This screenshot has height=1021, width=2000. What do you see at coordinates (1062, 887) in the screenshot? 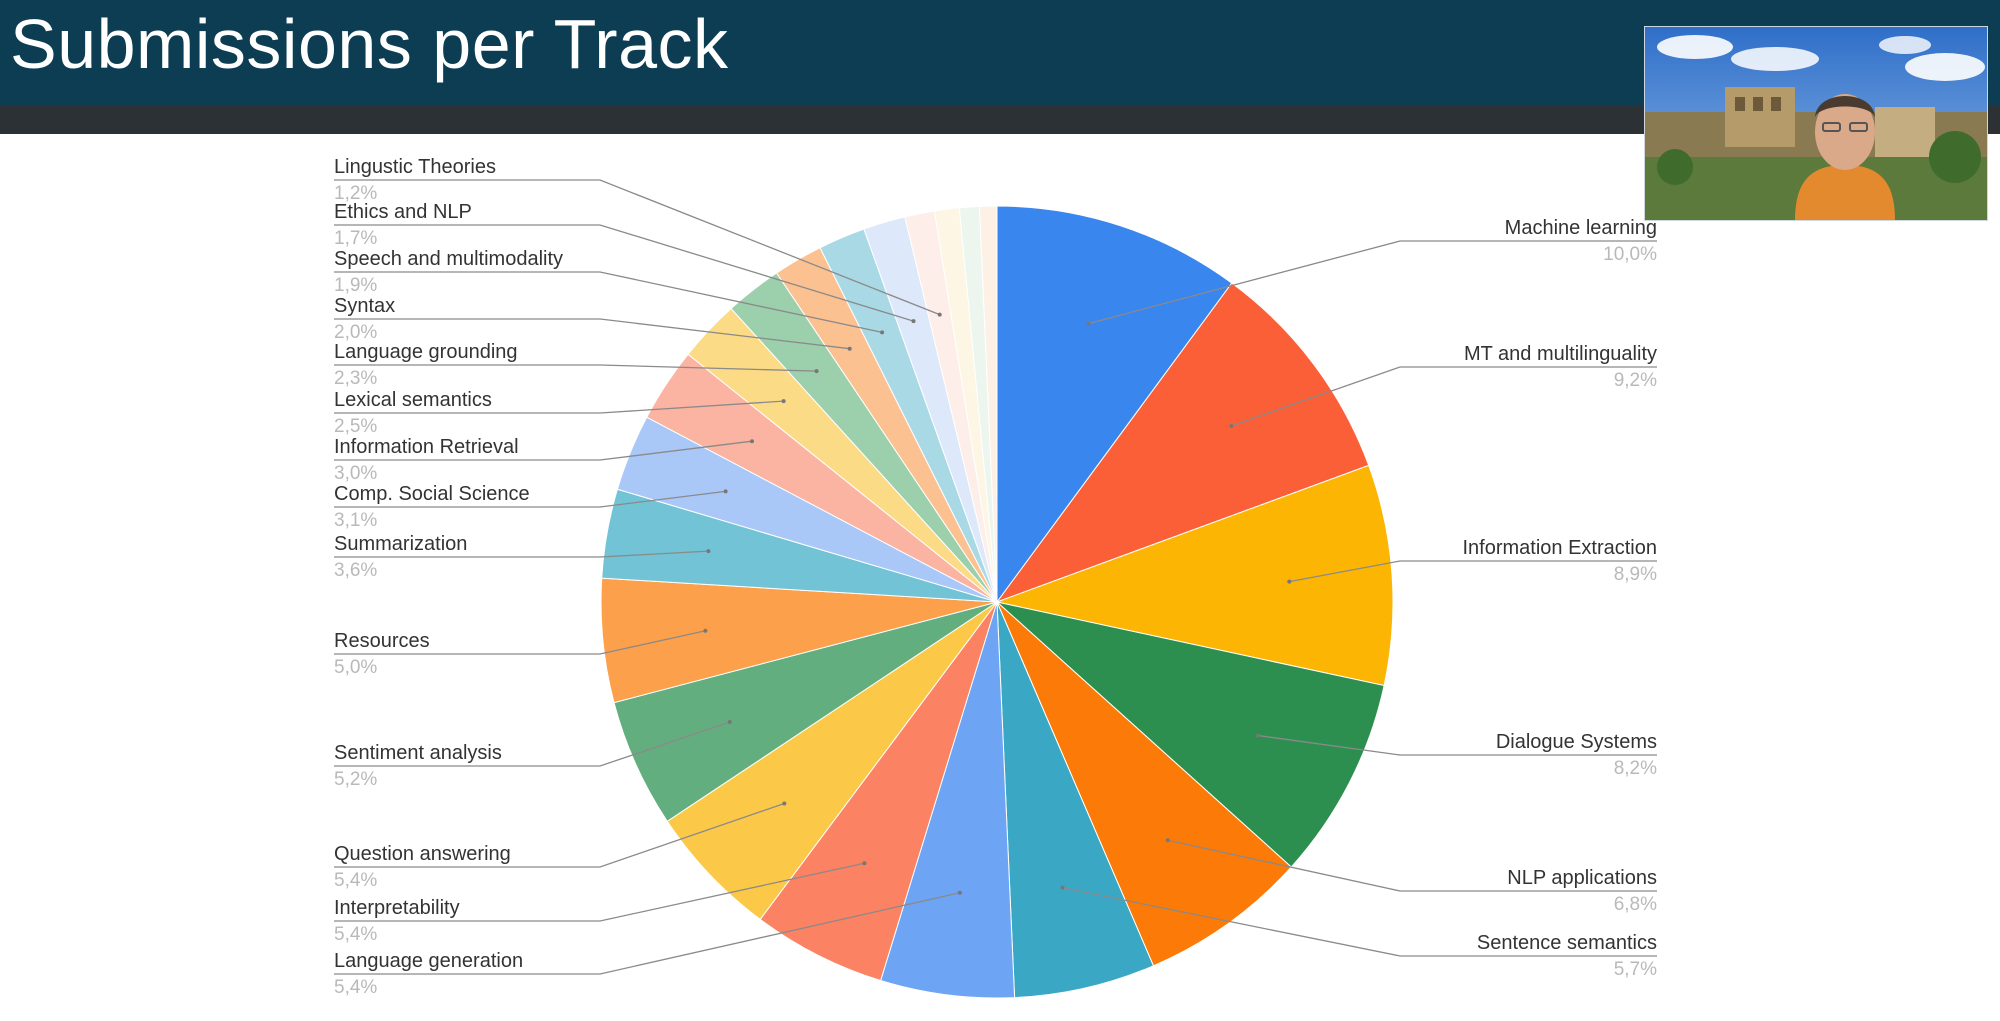
I see `leader-dot-sentence-semantics` at bounding box center [1062, 887].